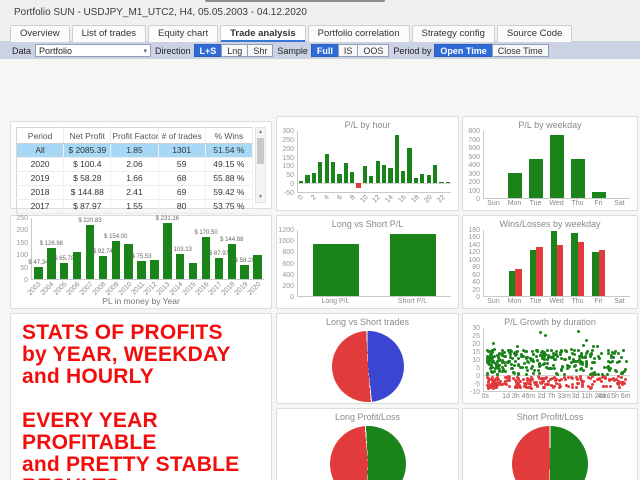 The height and width of the screenshot is (480, 640). Describe the element at coordinates (182, 164) in the screenshot. I see `cell: 59` at that location.